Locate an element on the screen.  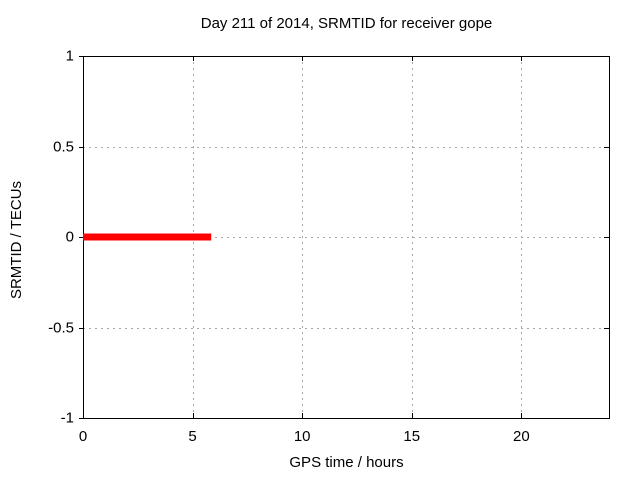
y-tick-label: 0.5 is located at coordinates (63, 146).